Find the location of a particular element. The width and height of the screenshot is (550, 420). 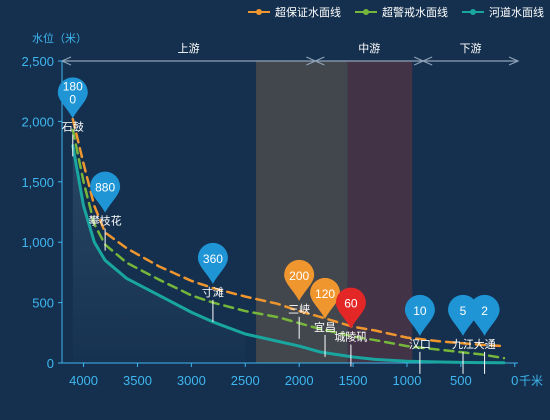

station-name: 九江 is located at coordinates (463, 344).